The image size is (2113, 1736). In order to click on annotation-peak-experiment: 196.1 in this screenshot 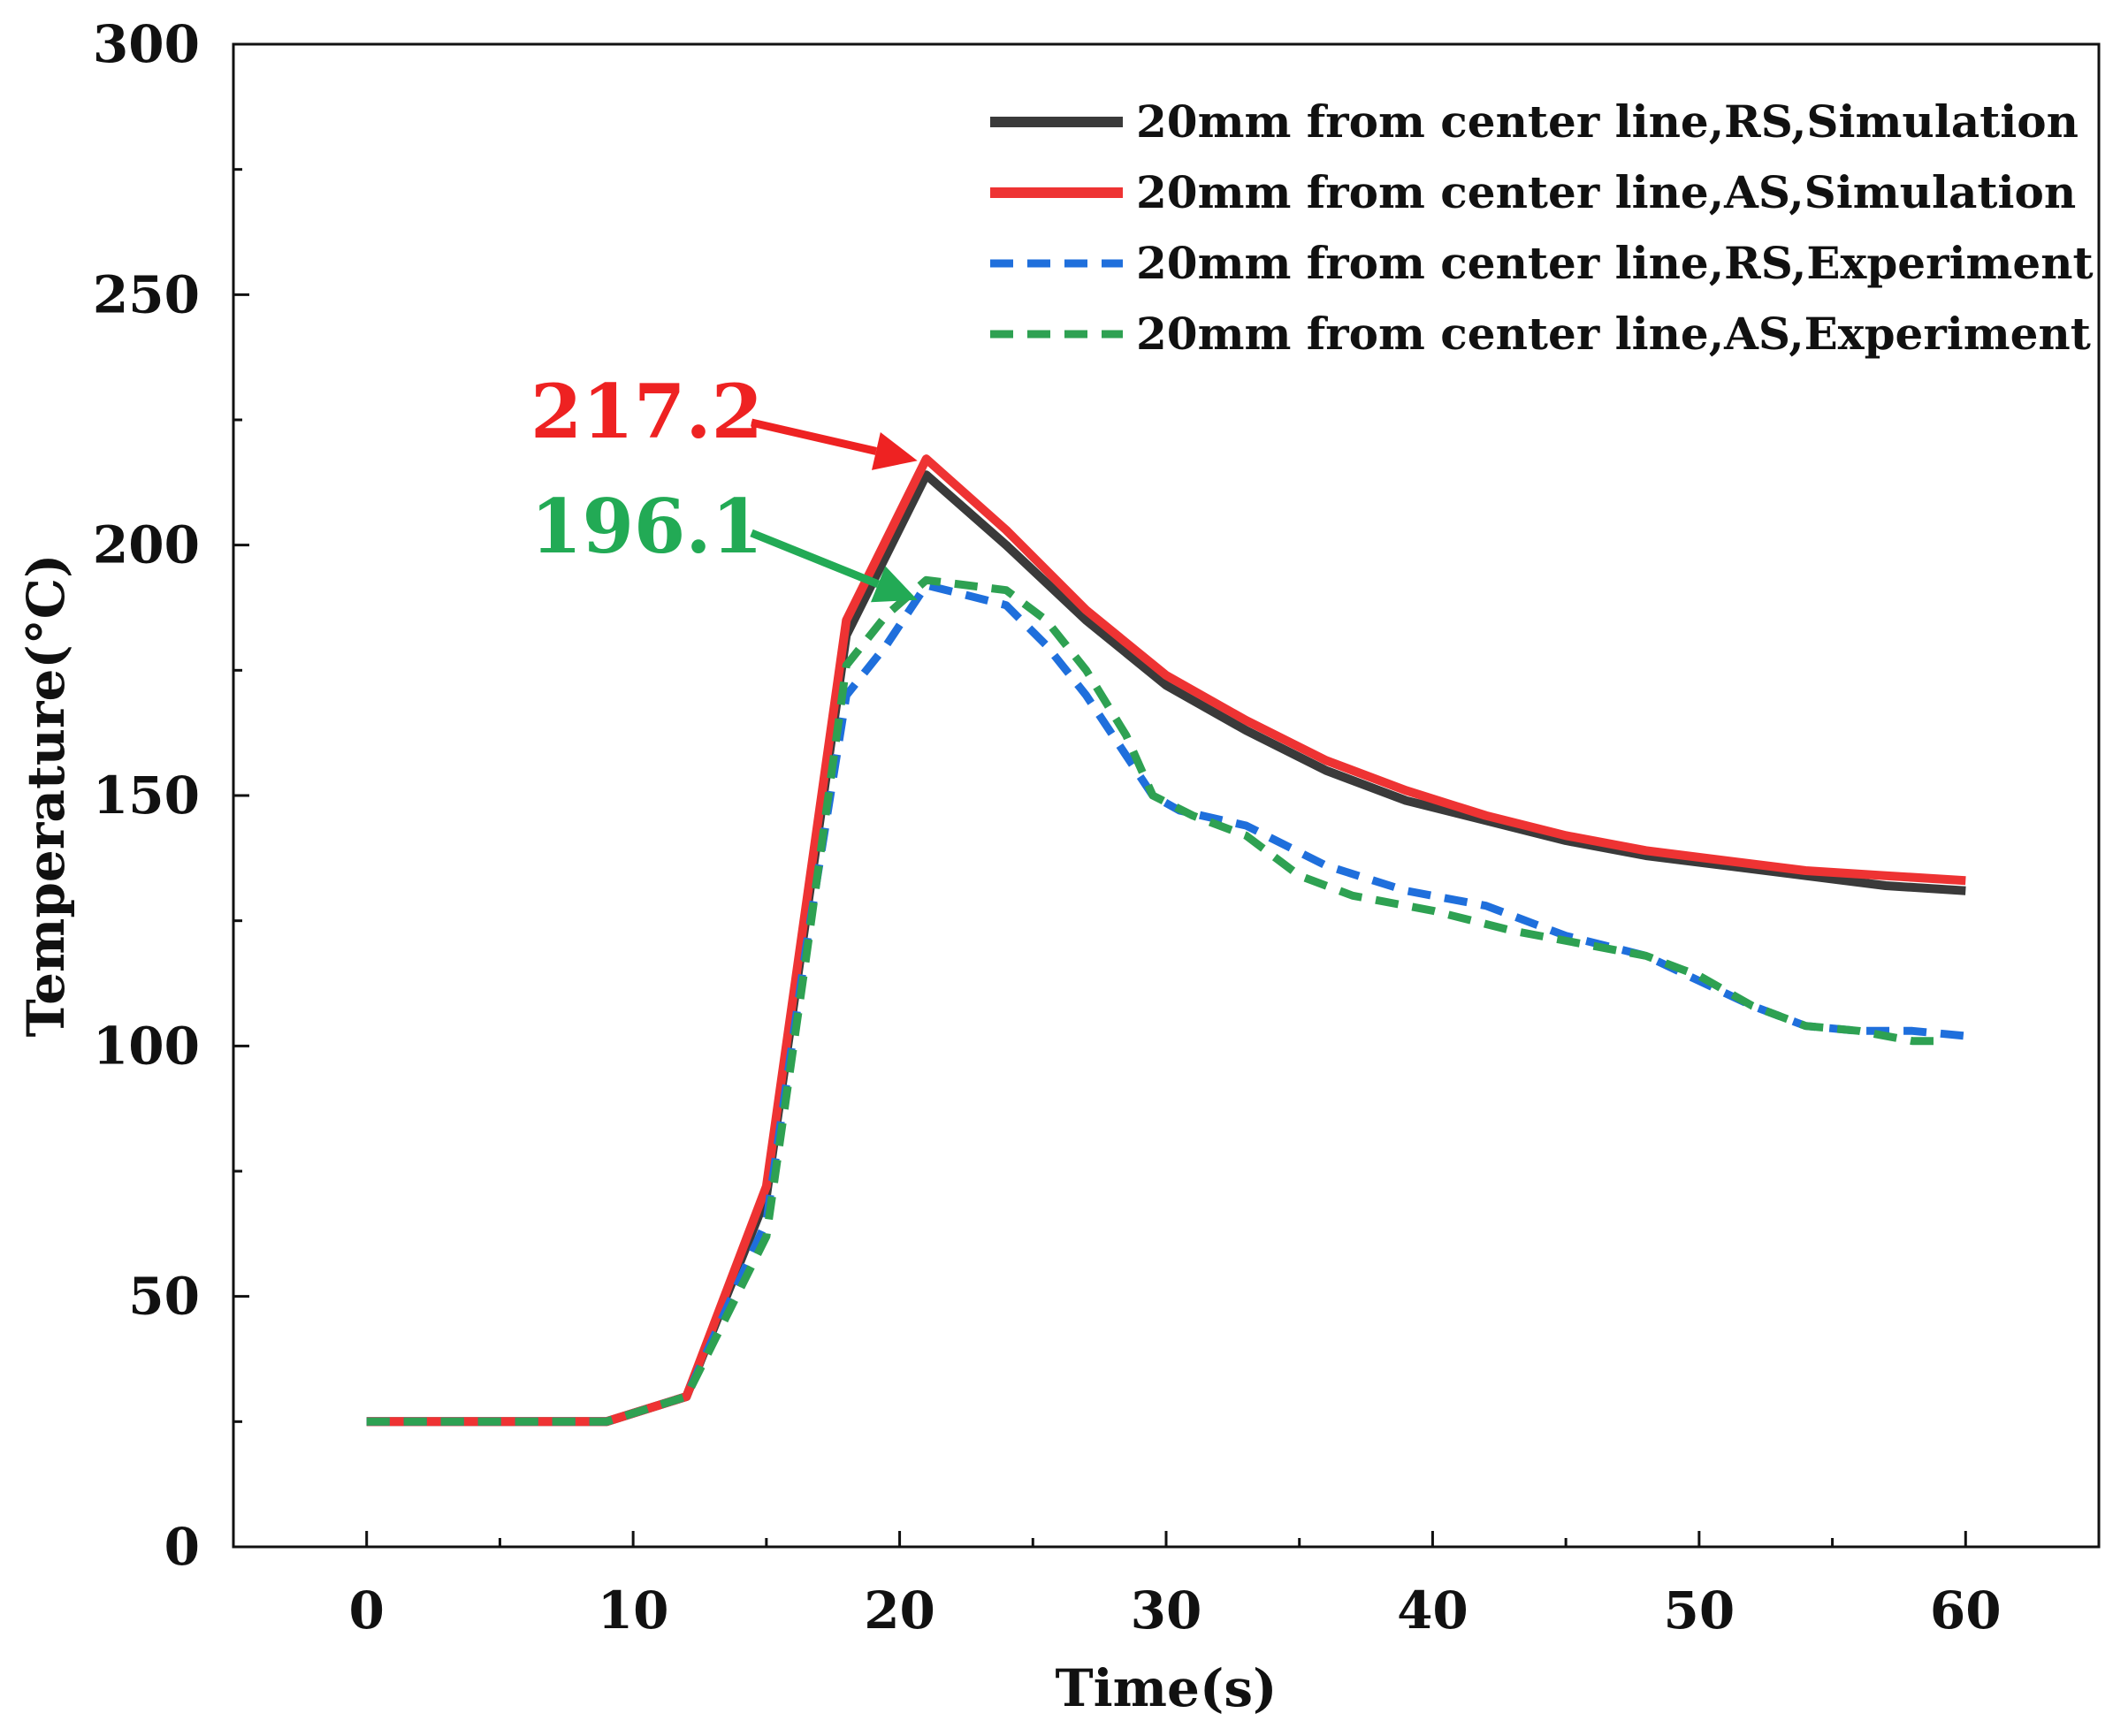, I will do `click(647, 527)`.